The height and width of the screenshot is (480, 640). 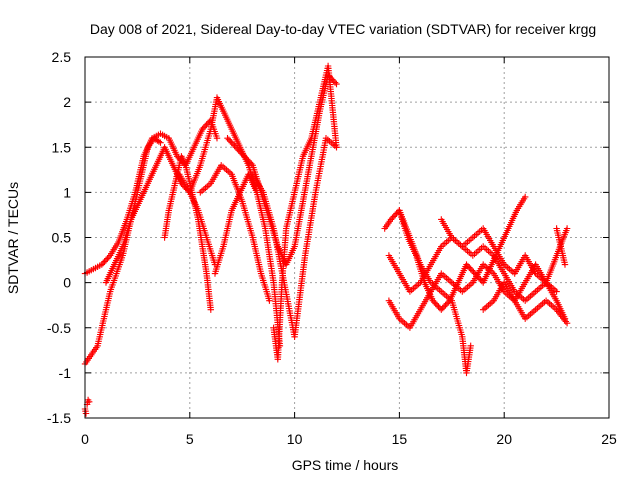 I want to click on y-tick-label: 0.5, so click(x=62, y=238).